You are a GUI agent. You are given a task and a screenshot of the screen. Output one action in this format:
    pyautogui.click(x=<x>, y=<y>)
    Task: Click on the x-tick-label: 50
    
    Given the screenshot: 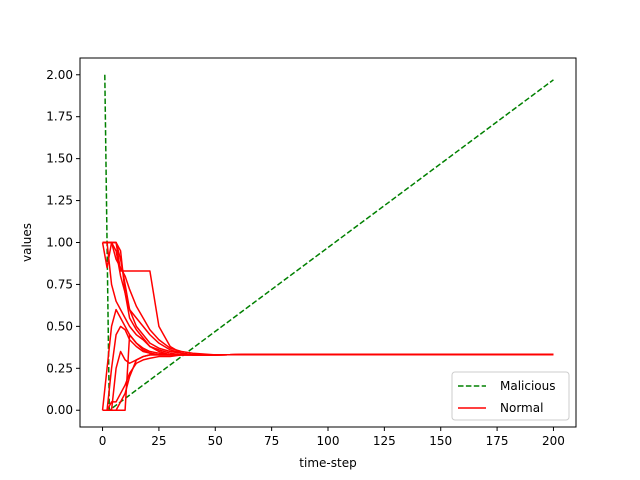 What is the action you would take?
    pyautogui.click(x=215, y=441)
    